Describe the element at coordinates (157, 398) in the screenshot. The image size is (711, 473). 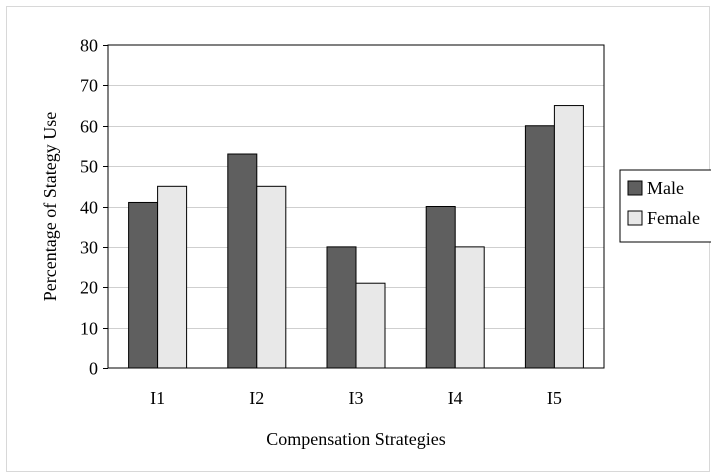
I see `x-tick-label: I1` at that location.